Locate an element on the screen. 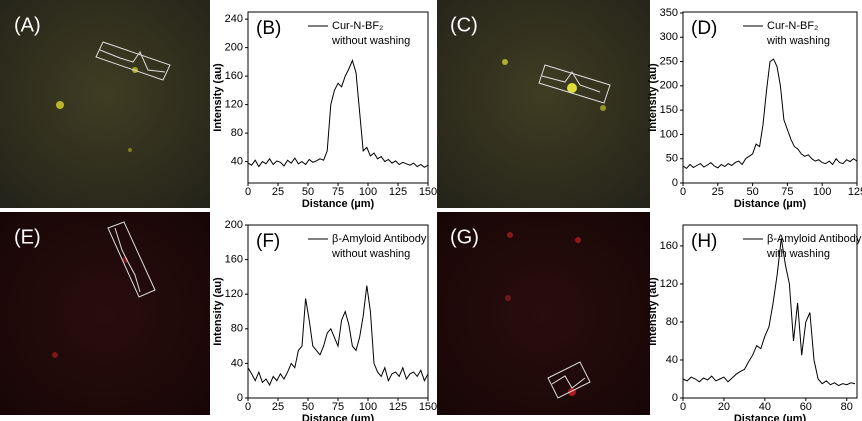 Image resolution: width=862 pixels, height=421 pixels. image-g: (G) is located at coordinates (543, 313).